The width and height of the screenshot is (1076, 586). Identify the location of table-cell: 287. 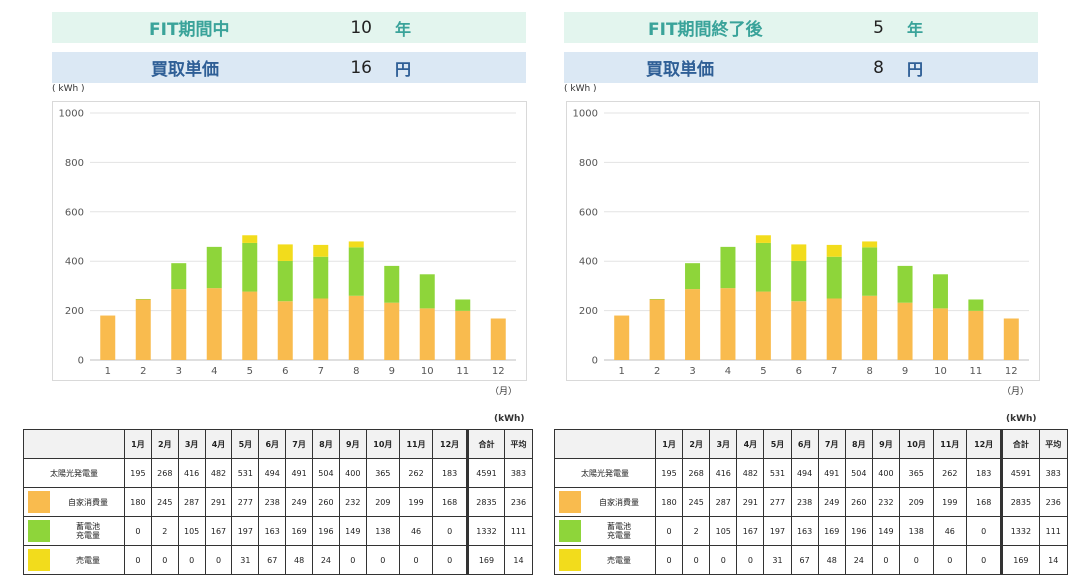
(191, 502).